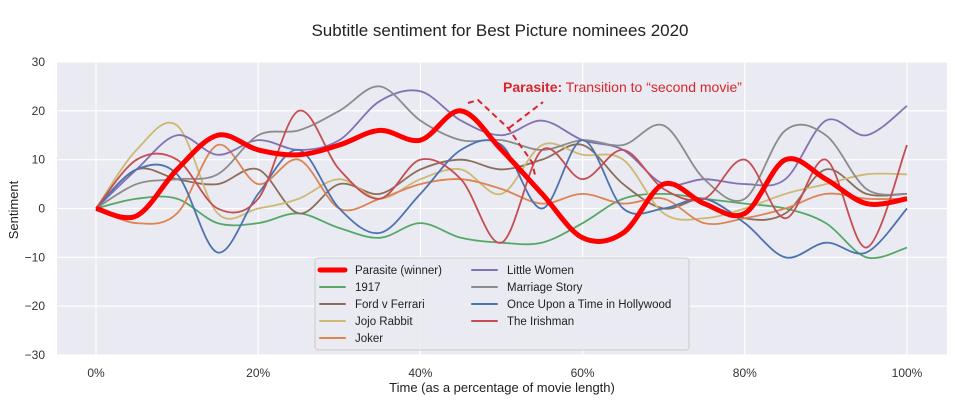 This screenshot has height=414, width=955. I want to click on annotation-text: Parasite: Transition to “second movie”, so click(622, 87).